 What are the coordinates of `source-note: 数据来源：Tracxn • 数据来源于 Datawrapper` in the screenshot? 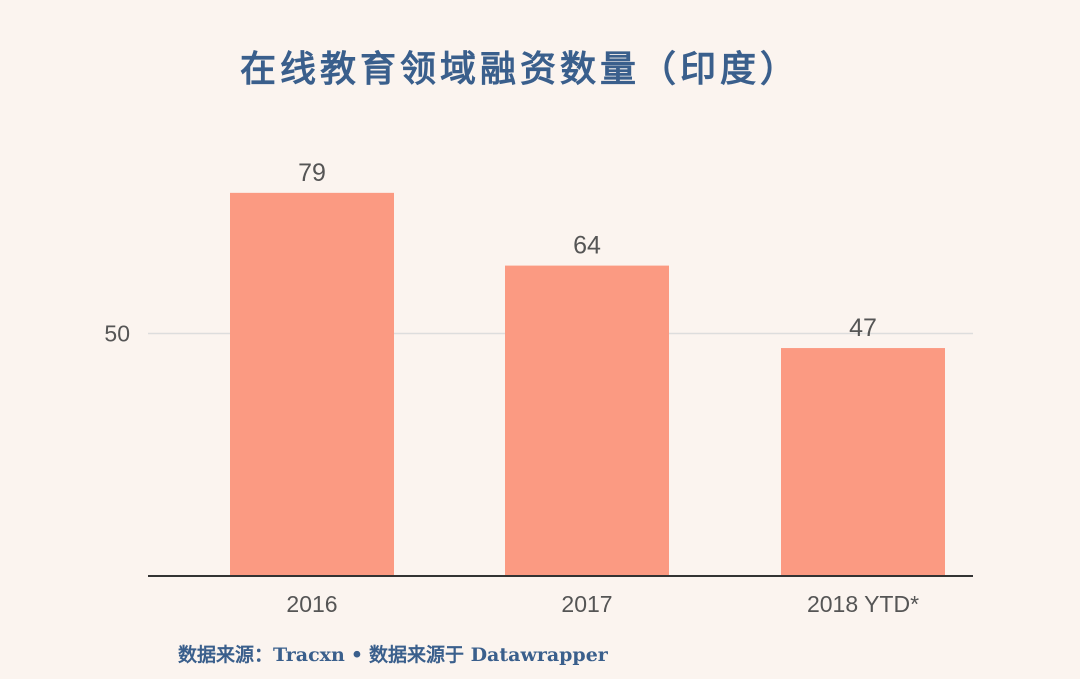 It's located at (393, 653).